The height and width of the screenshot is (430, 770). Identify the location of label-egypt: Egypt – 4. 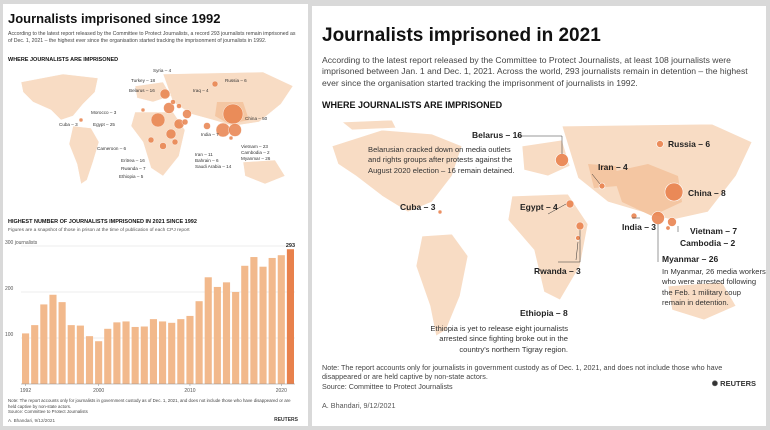
(539, 207).